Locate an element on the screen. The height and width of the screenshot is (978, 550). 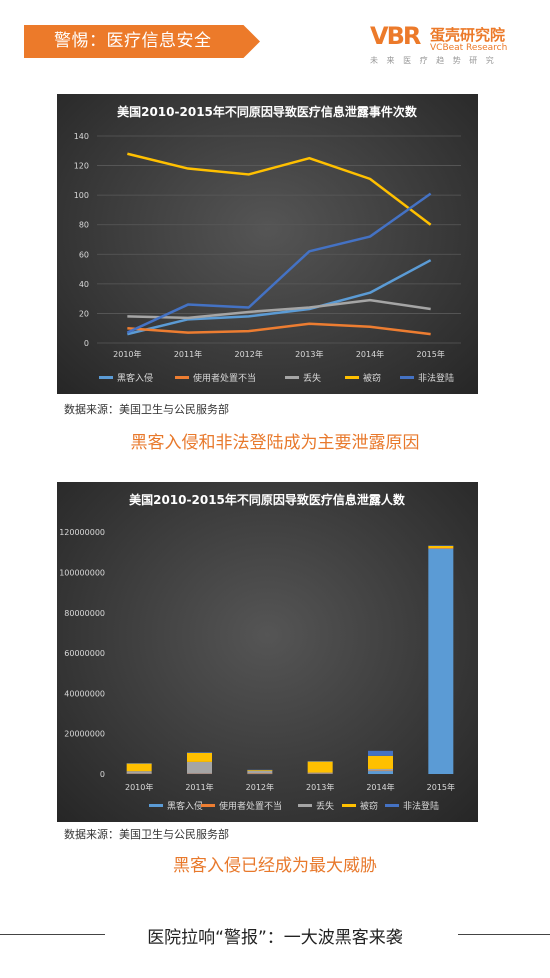
source-note-1: 数据来源：美国卫生与公民服务部 is located at coordinates (146, 409).